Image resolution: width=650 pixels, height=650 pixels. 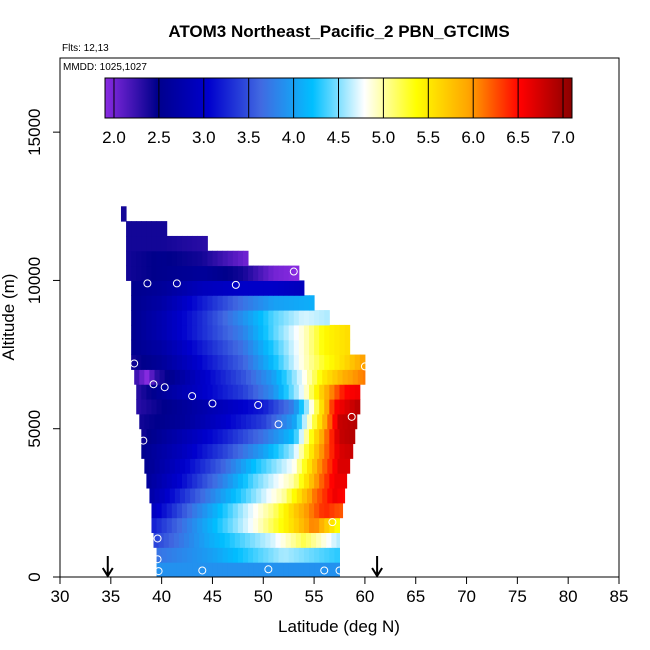 What do you see at coordinates (518, 137) in the screenshot?
I see `colorbar-tick-label: 6.5` at bounding box center [518, 137].